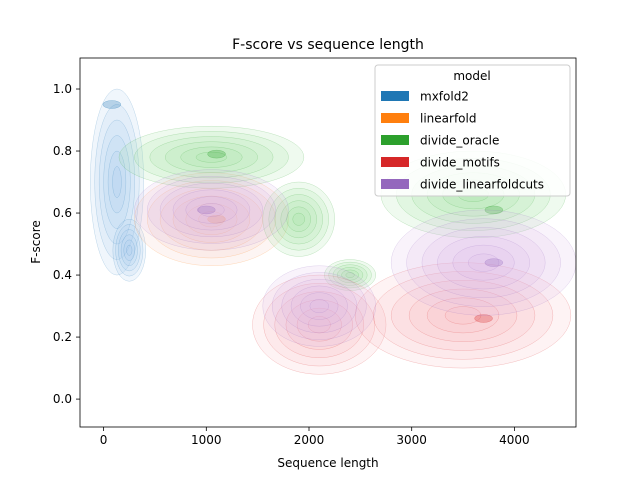 This screenshot has height=480, width=640. I want to click on y-tick-label: 0.8, so click(62, 151).